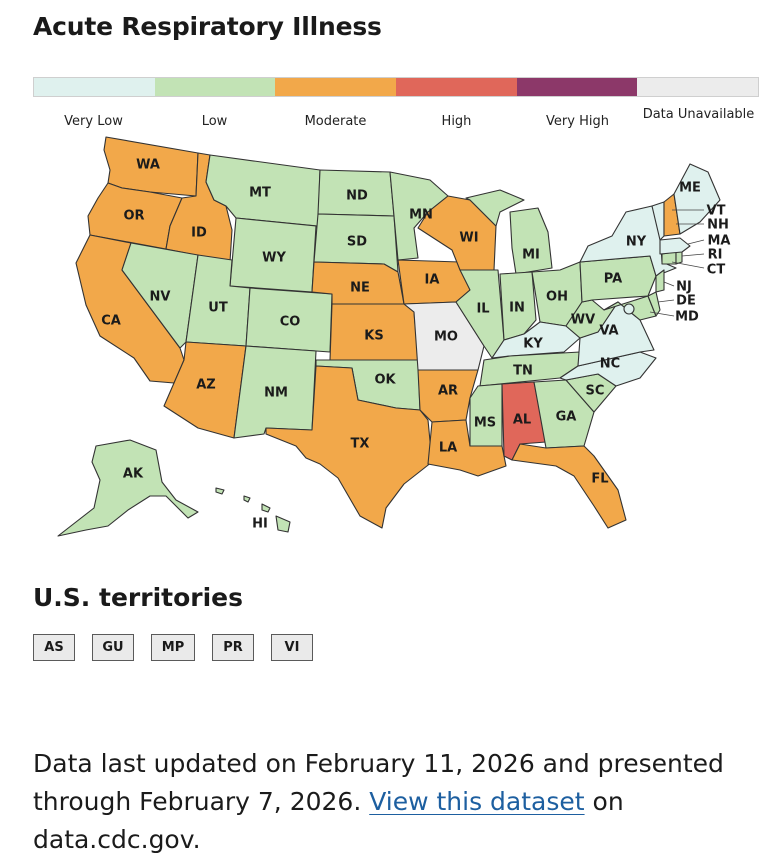  Describe the element at coordinates (446, 337) in the screenshot. I see `state-label-mo: MO` at that location.